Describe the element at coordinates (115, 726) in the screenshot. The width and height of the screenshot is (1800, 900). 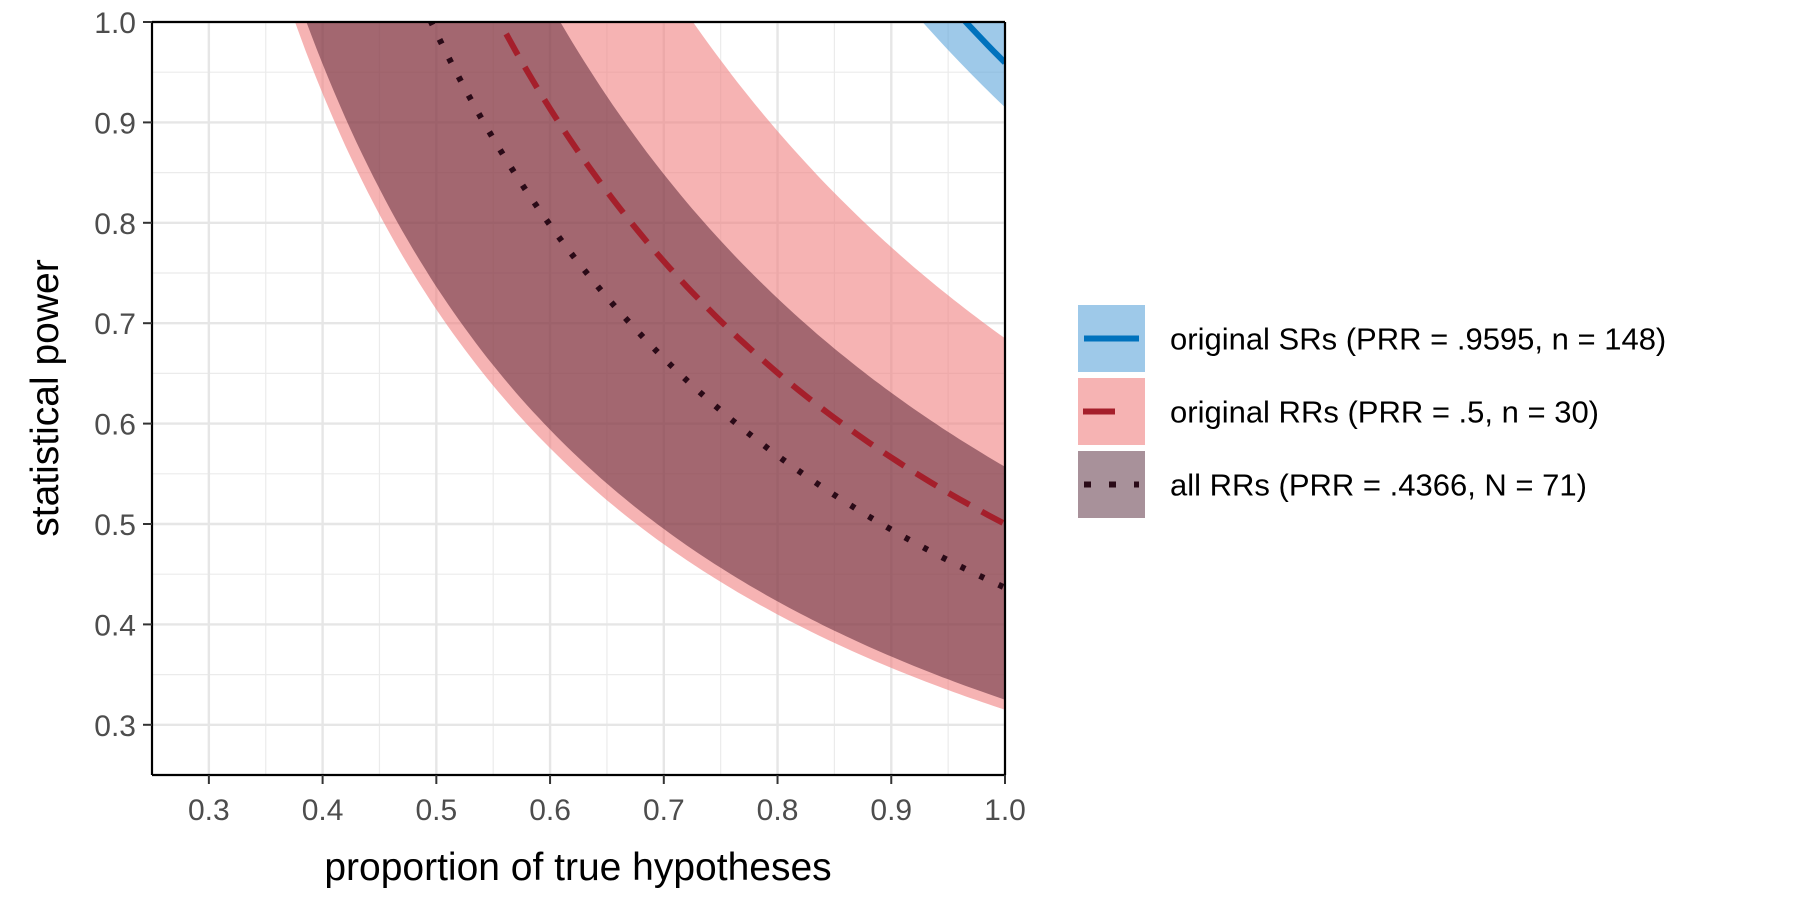
I see `y-tick-label: 0.3` at that location.